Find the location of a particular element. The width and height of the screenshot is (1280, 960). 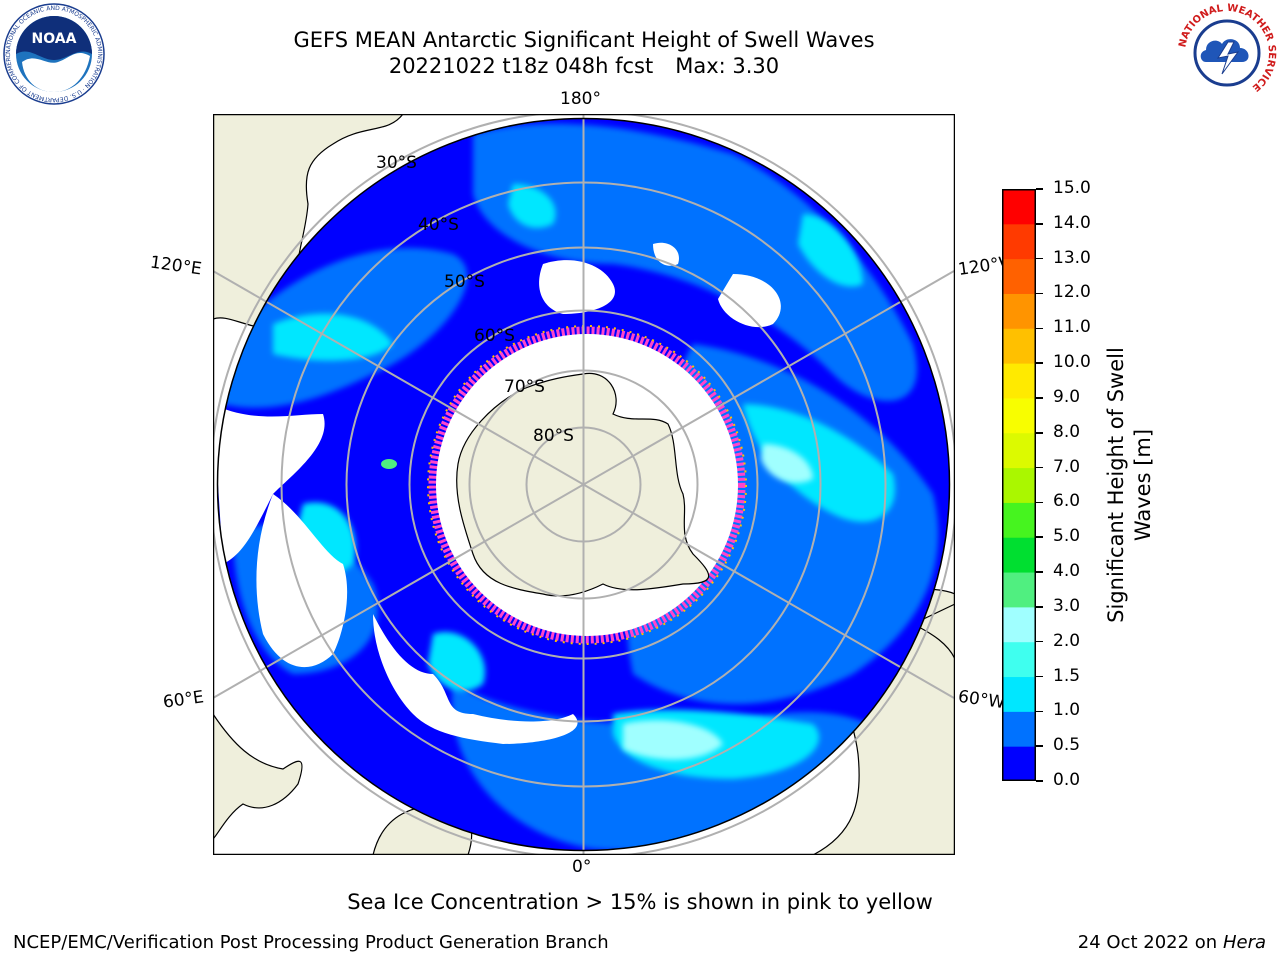

colorbar-tick-label: 14.0 is located at coordinates (1072, 222).